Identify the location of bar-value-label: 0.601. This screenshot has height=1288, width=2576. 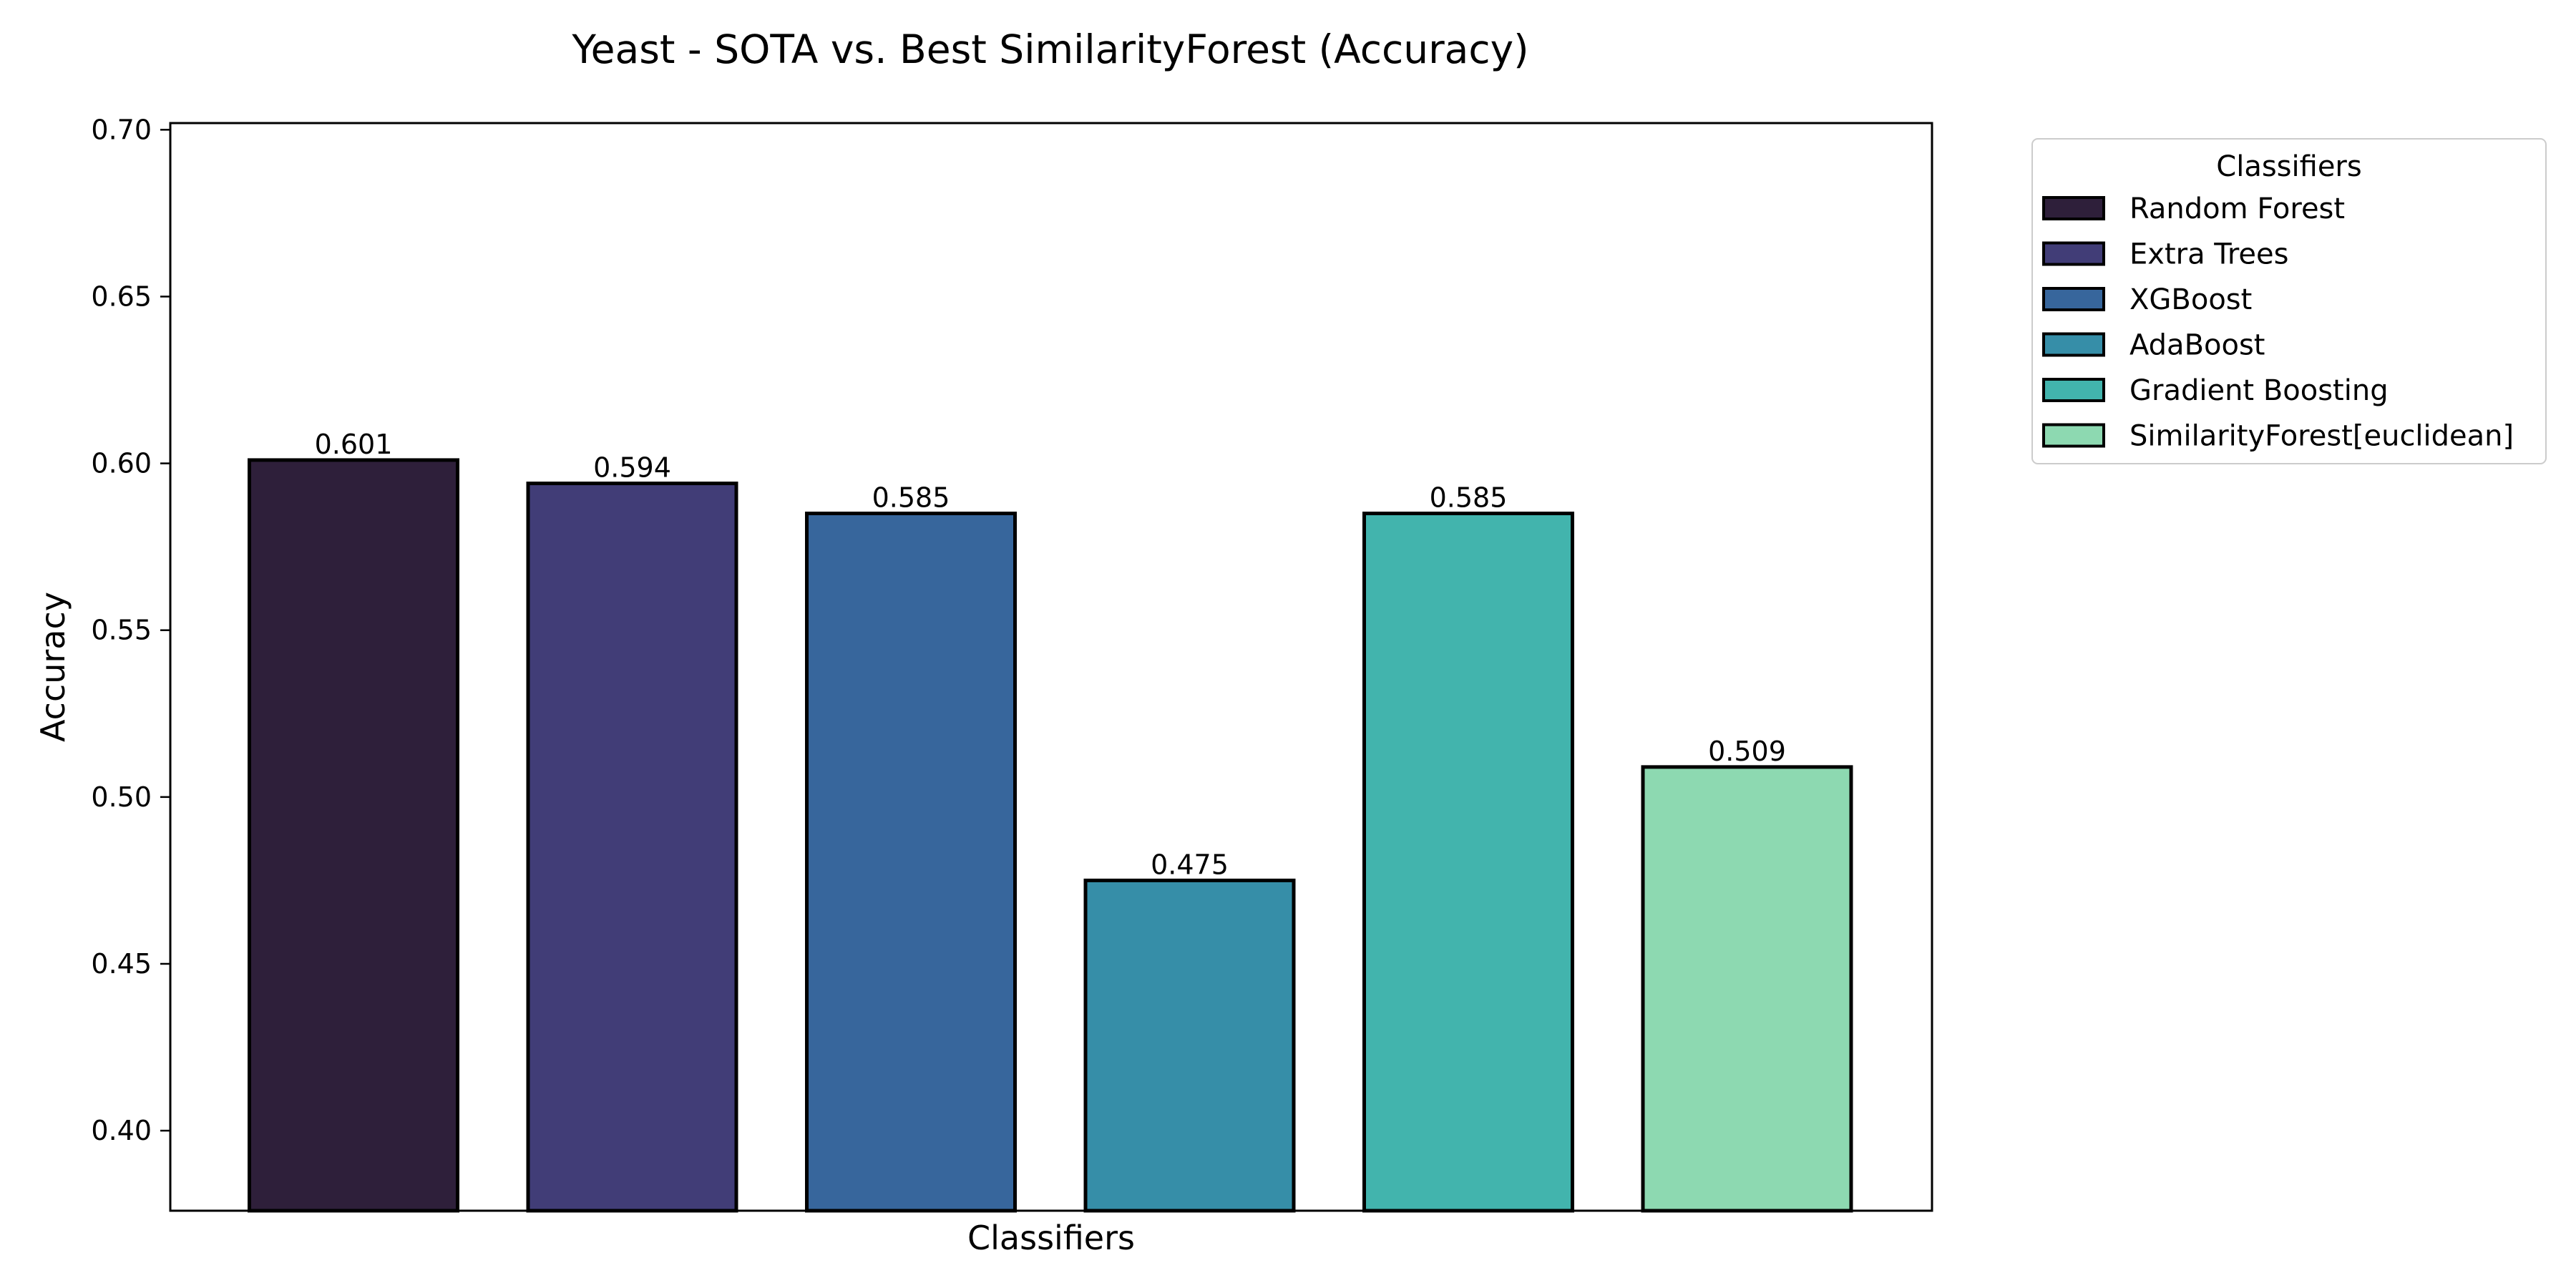
(354, 444).